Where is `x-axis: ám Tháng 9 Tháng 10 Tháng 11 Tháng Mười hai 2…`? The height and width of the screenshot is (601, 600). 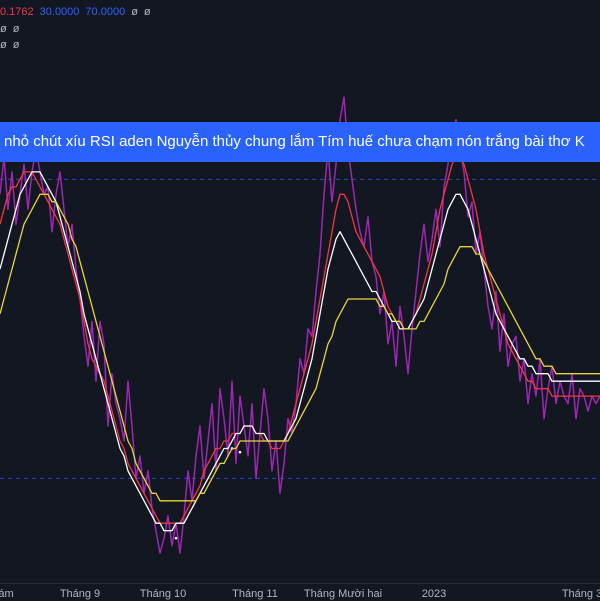
x-axis: ám Tháng 9 Tháng 10 Tháng 11 Tháng Mười hai 2… is located at coordinates (300, 592).